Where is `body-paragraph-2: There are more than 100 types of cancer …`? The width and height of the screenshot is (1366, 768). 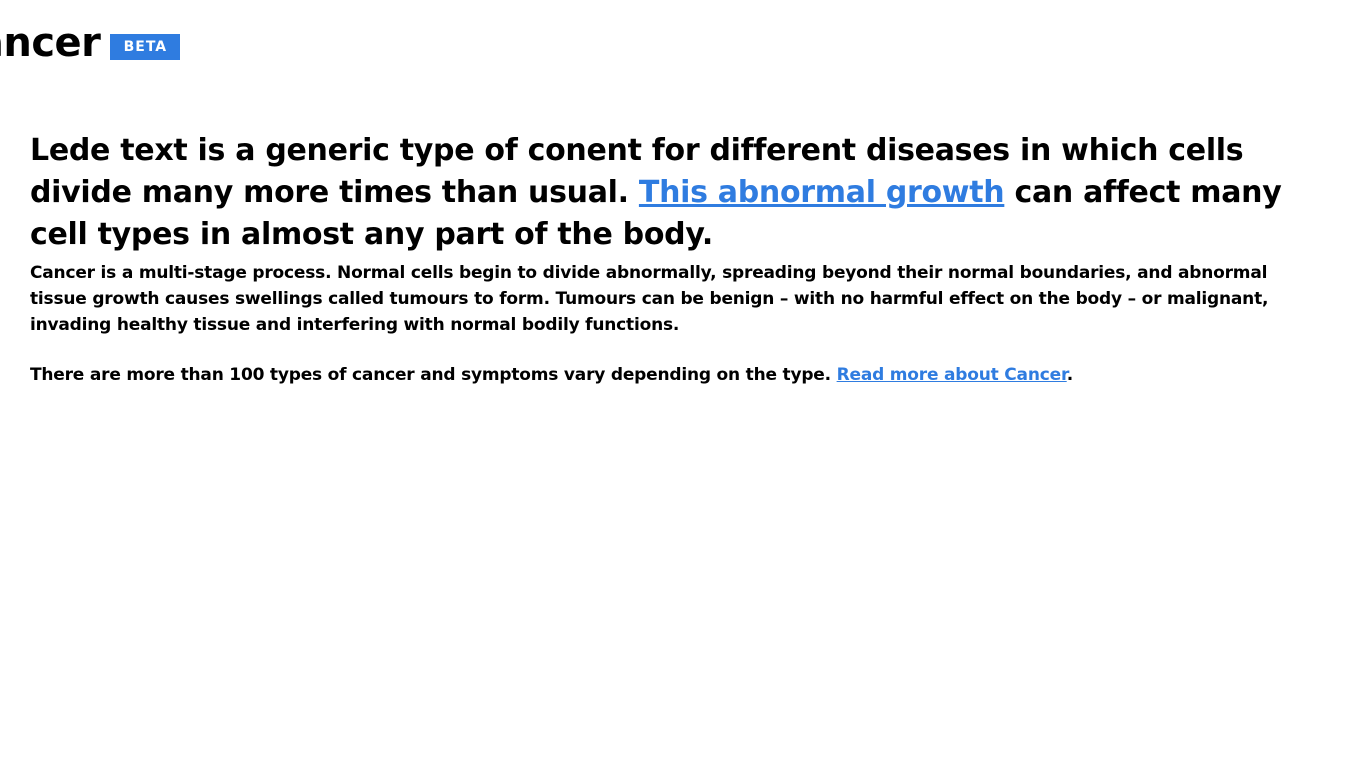 body-paragraph-2: There are more than 100 types of cancer … is located at coordinates (675, 375).